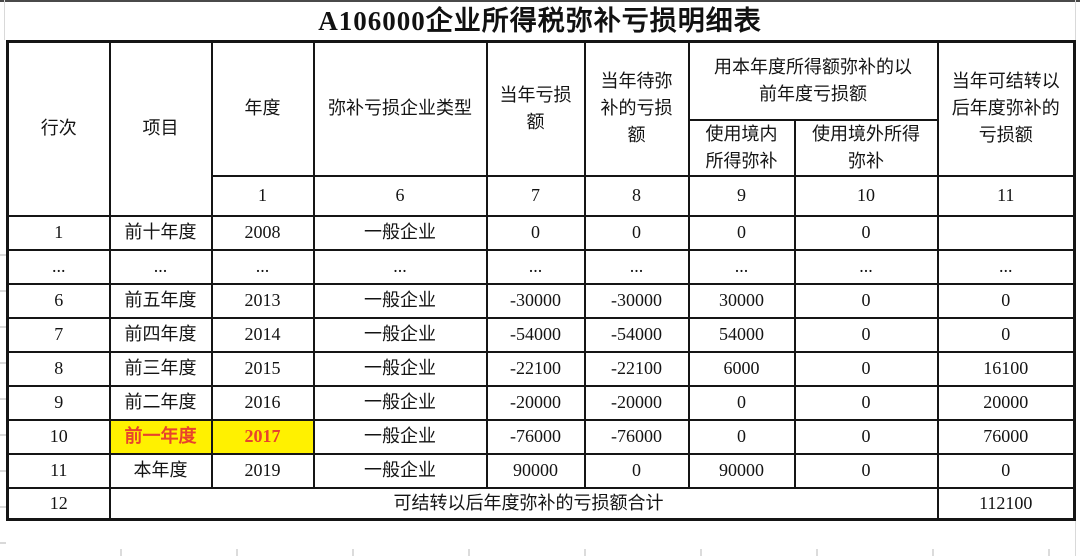 The height and width of the screenshot is (556, 1080). I want to click on cell-domestic-offset: 90000, so click(741, 470).